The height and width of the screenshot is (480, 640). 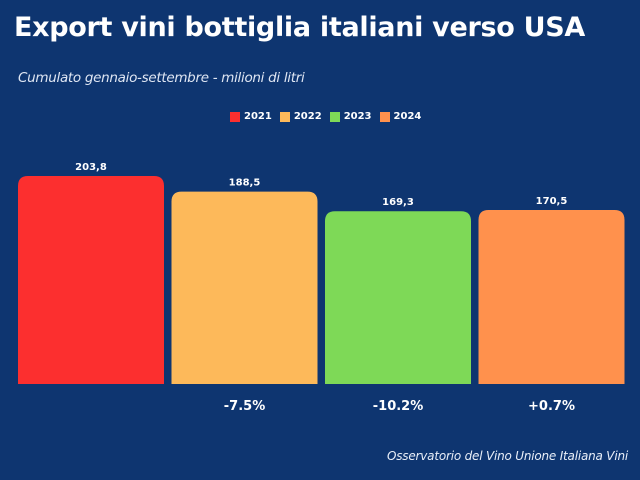 I want to click on chart-title: Export vini bottiglia italiani verso USA, so click(x=299, y=27).